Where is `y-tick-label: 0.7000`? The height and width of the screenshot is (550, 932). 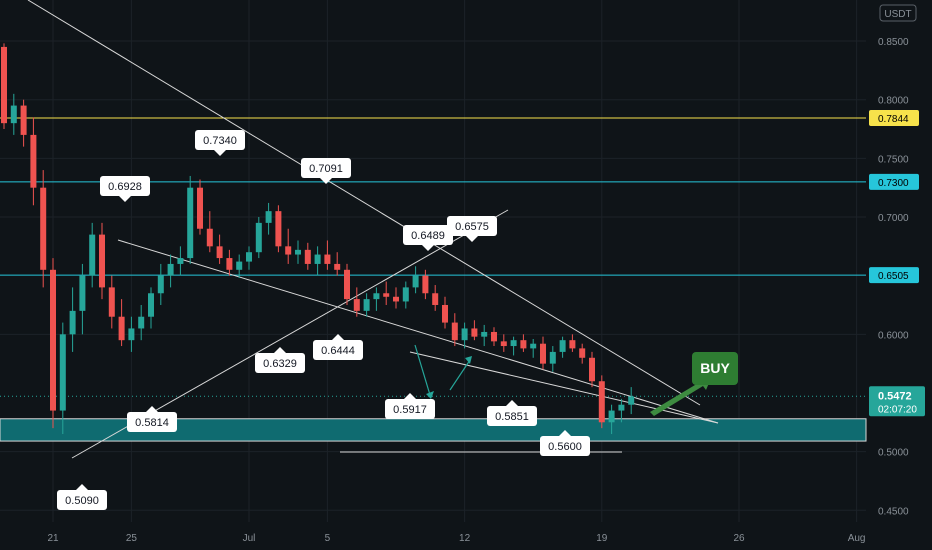 y-tick-label: 0.7000 is located at coordinates (893, 218).